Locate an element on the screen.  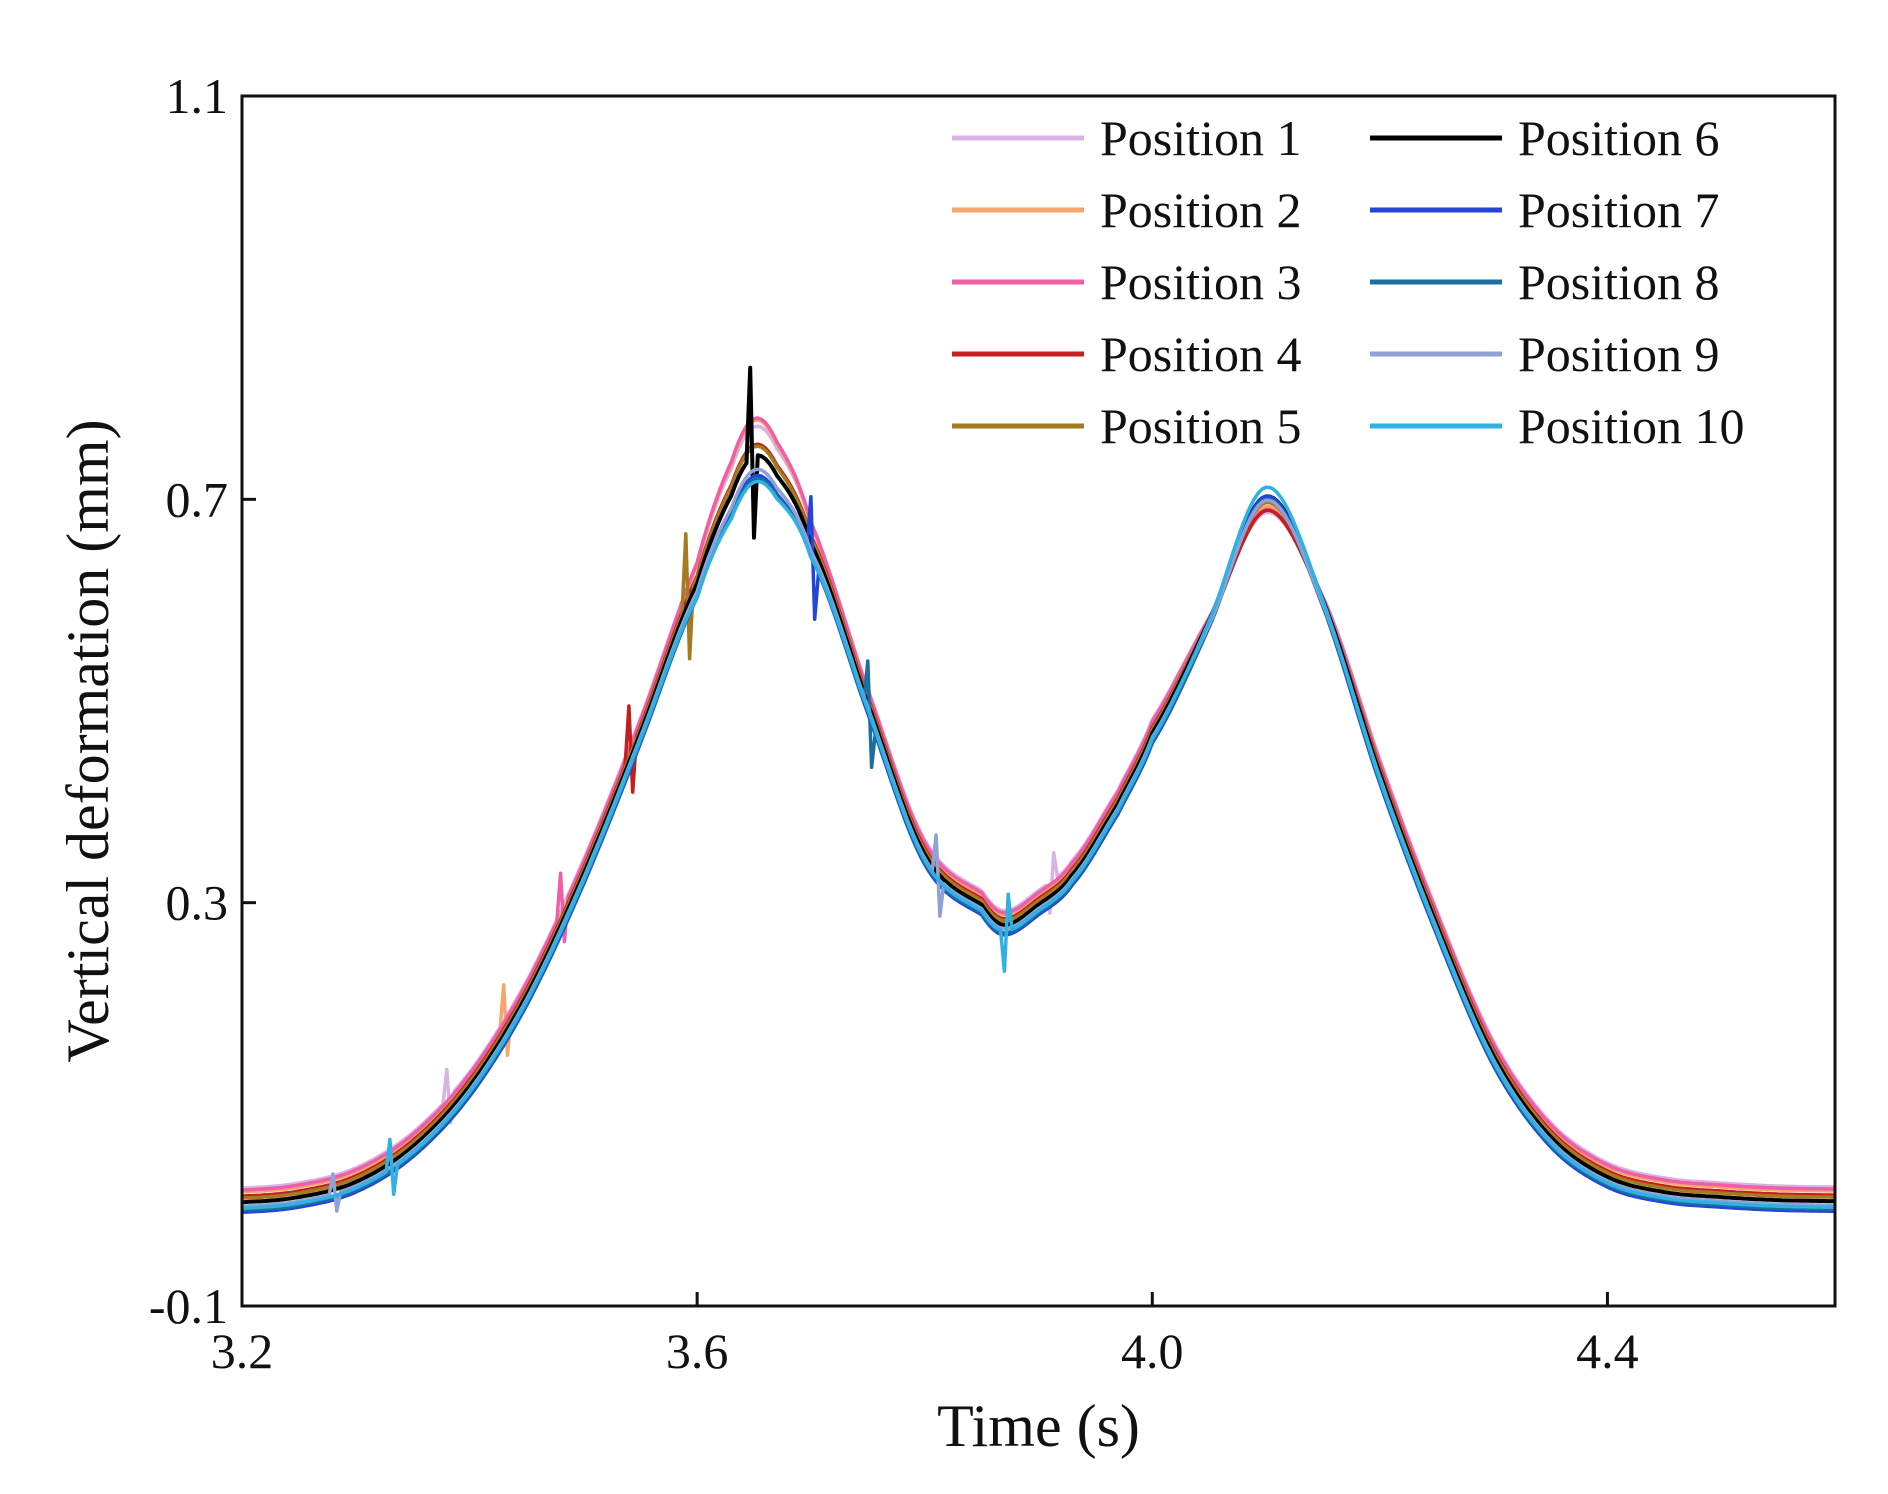
y-tick-label: -0.1 is located at coordinates (188, 1306).